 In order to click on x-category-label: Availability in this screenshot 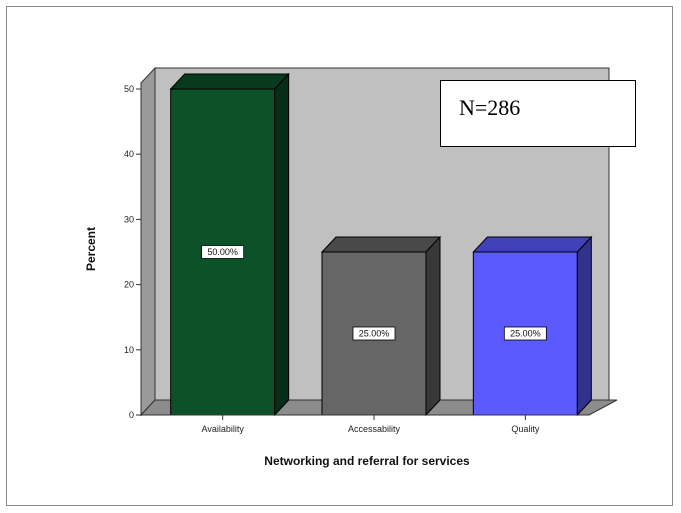, I will do `click(222, 429)`.